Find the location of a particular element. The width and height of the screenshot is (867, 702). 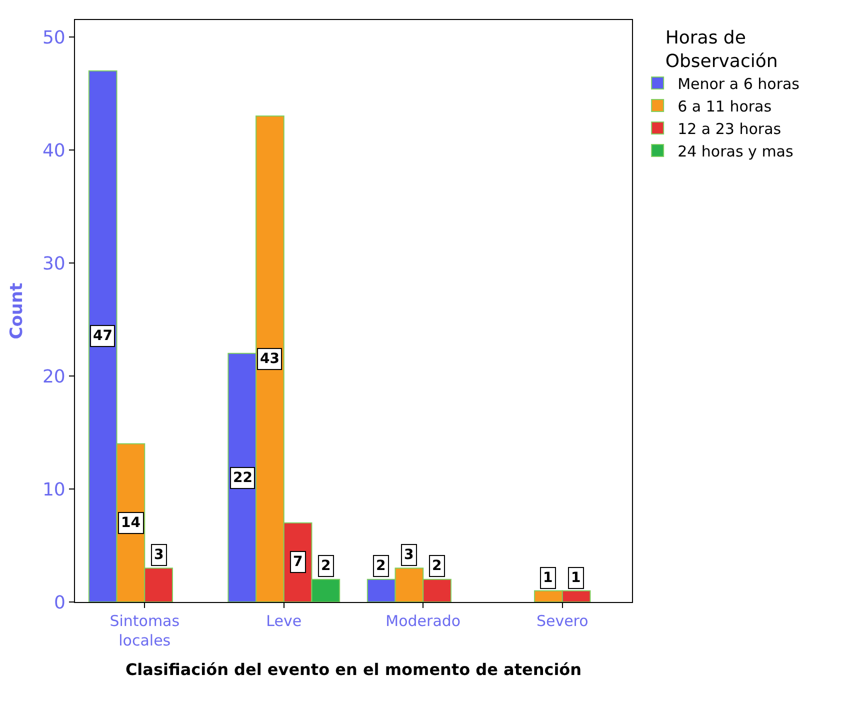

x-tick-label: Sintomas locales is located at coordinates (145, 631).